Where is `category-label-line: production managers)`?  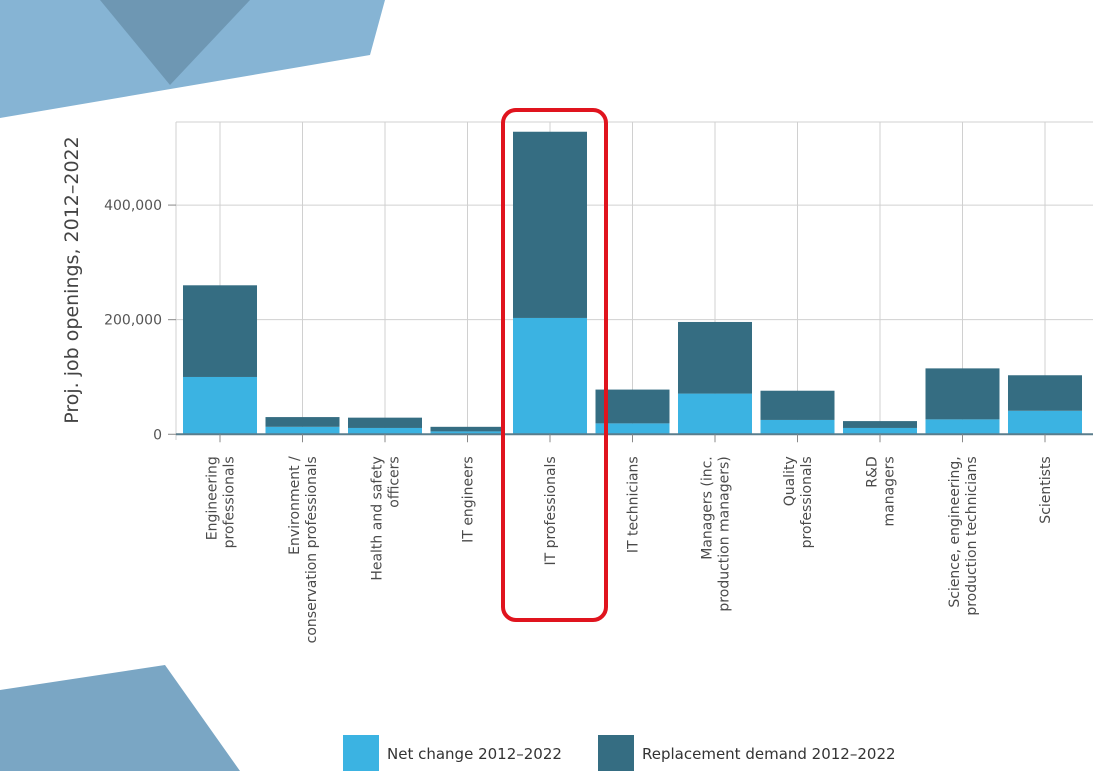
category-label-line: production managers) is located at coordinates (725, 533).